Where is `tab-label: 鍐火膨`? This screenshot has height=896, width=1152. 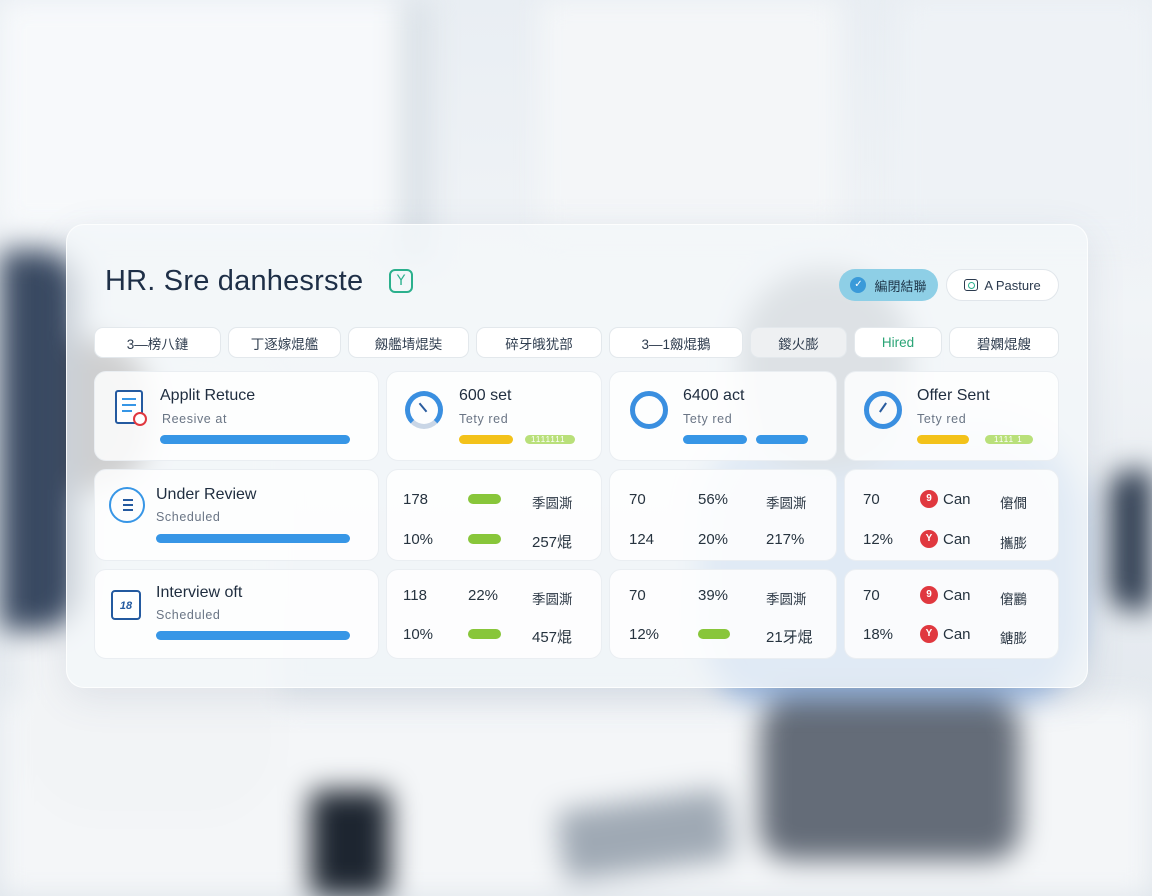 tab-label: 鍐火膨 is located at coordinates (798, 344).